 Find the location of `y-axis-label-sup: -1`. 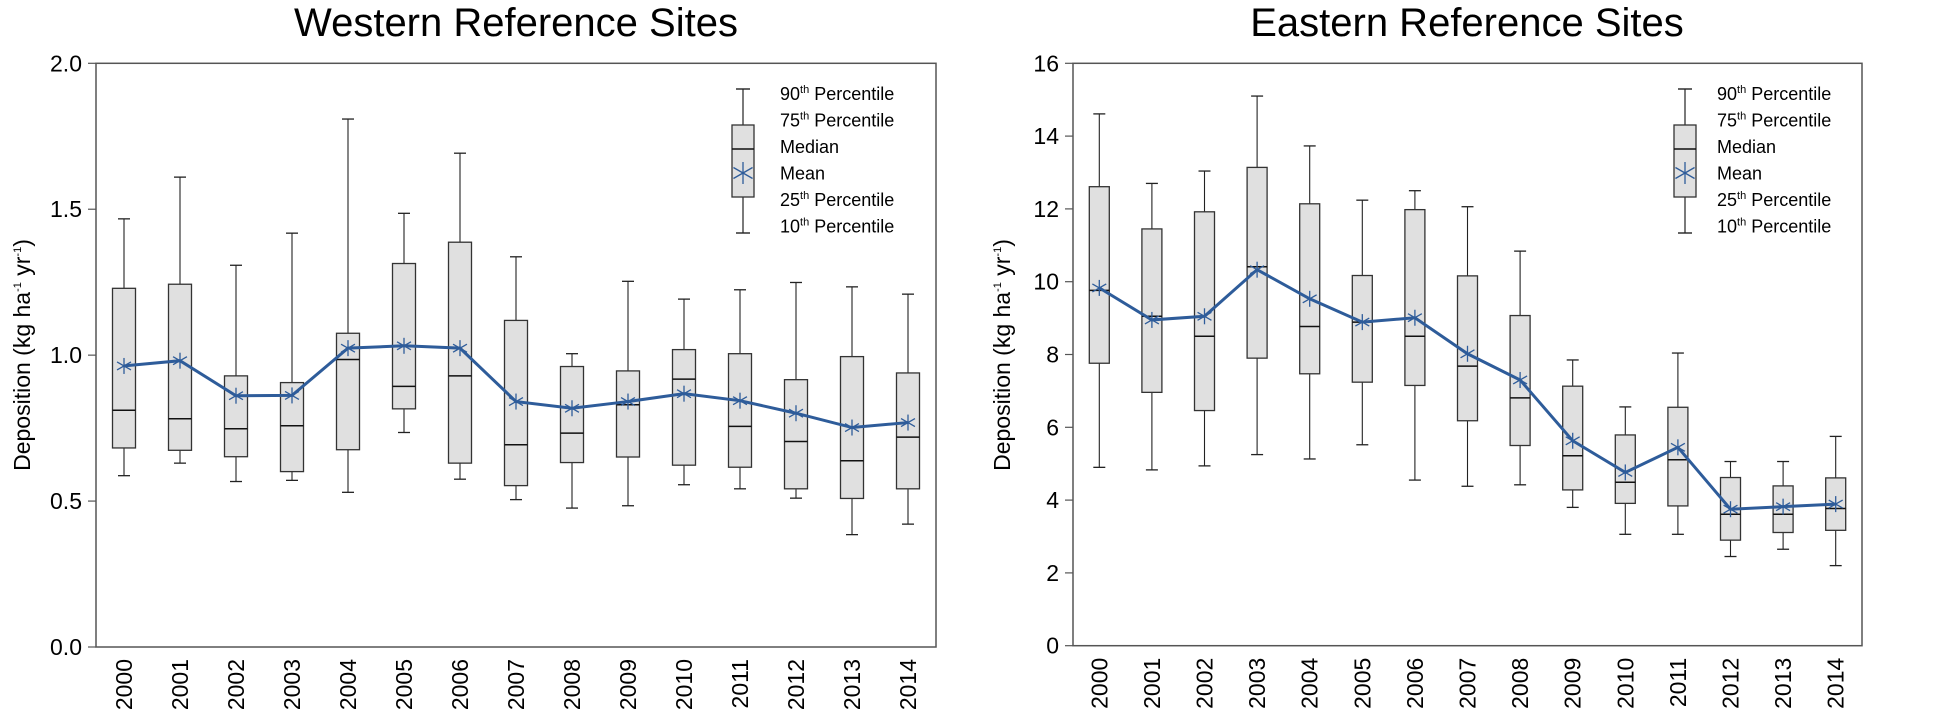

y-axis-label-sup: -1 is located at coordinates (18, 252).